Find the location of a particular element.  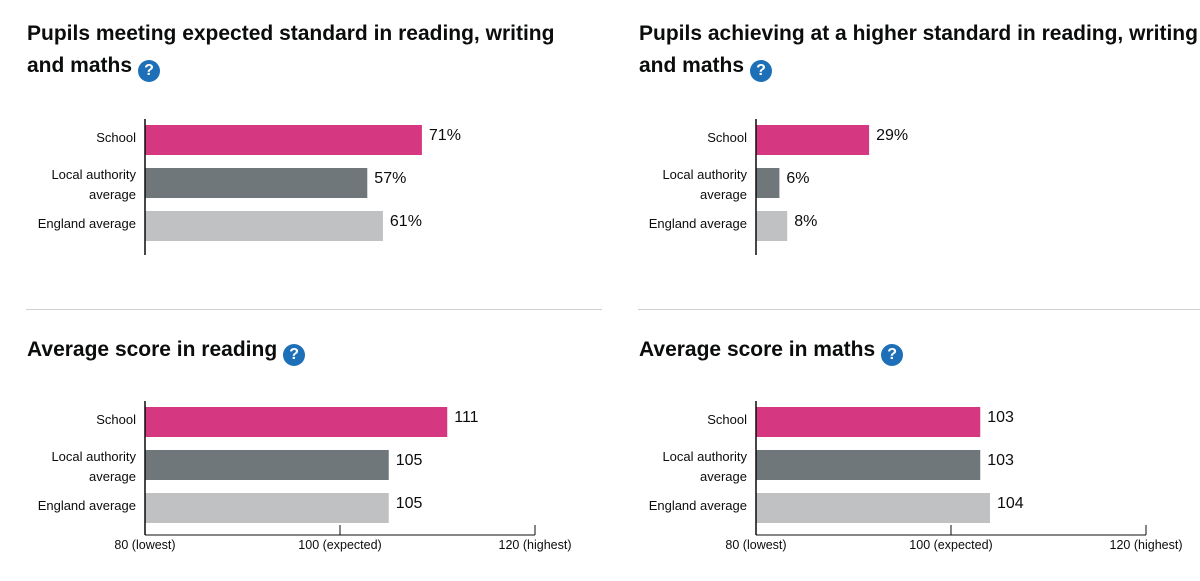

data-label: 61% is located at coordinates (406, 221).